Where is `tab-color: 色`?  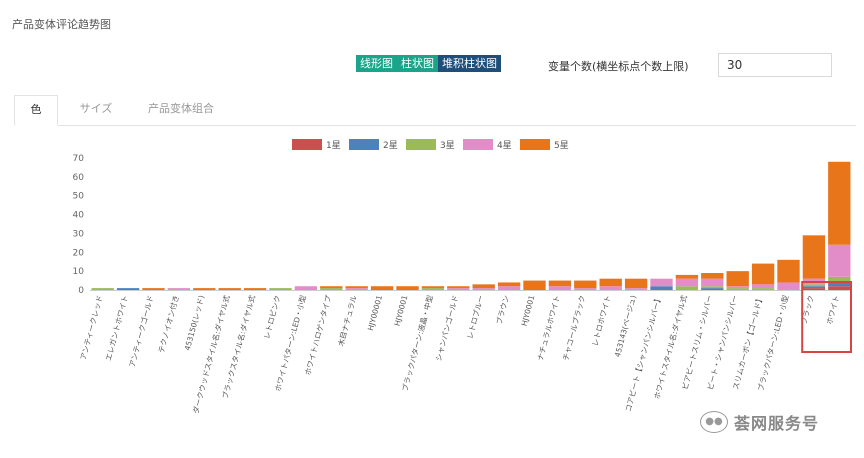
tab-color: 色 is located at coordinates (36, 110).